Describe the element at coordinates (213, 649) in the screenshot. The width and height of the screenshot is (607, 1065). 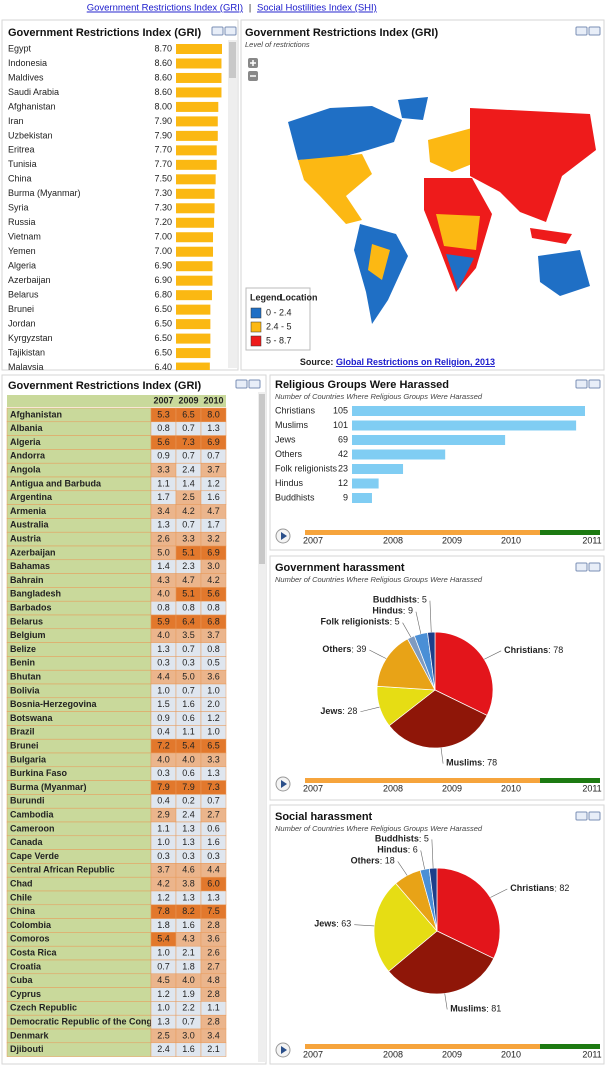
I see `cell-value: 0.8` at that location.